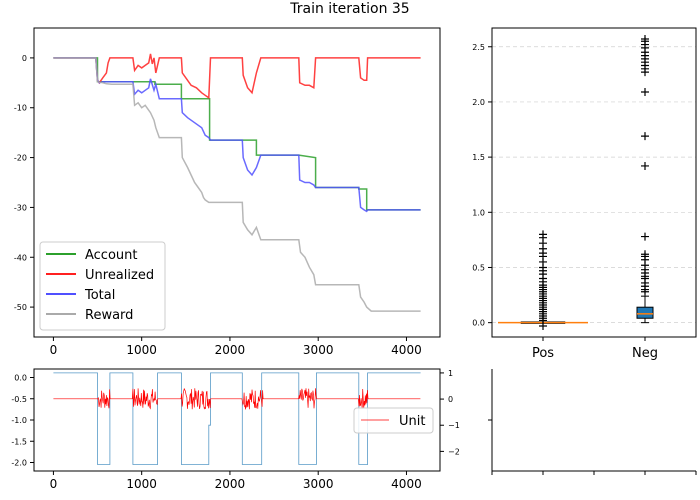  What do you see at coordinates (645, 353) in the screenshot?
I see `x-tick-label-neg: Neg` at bounding box center [645, 353].